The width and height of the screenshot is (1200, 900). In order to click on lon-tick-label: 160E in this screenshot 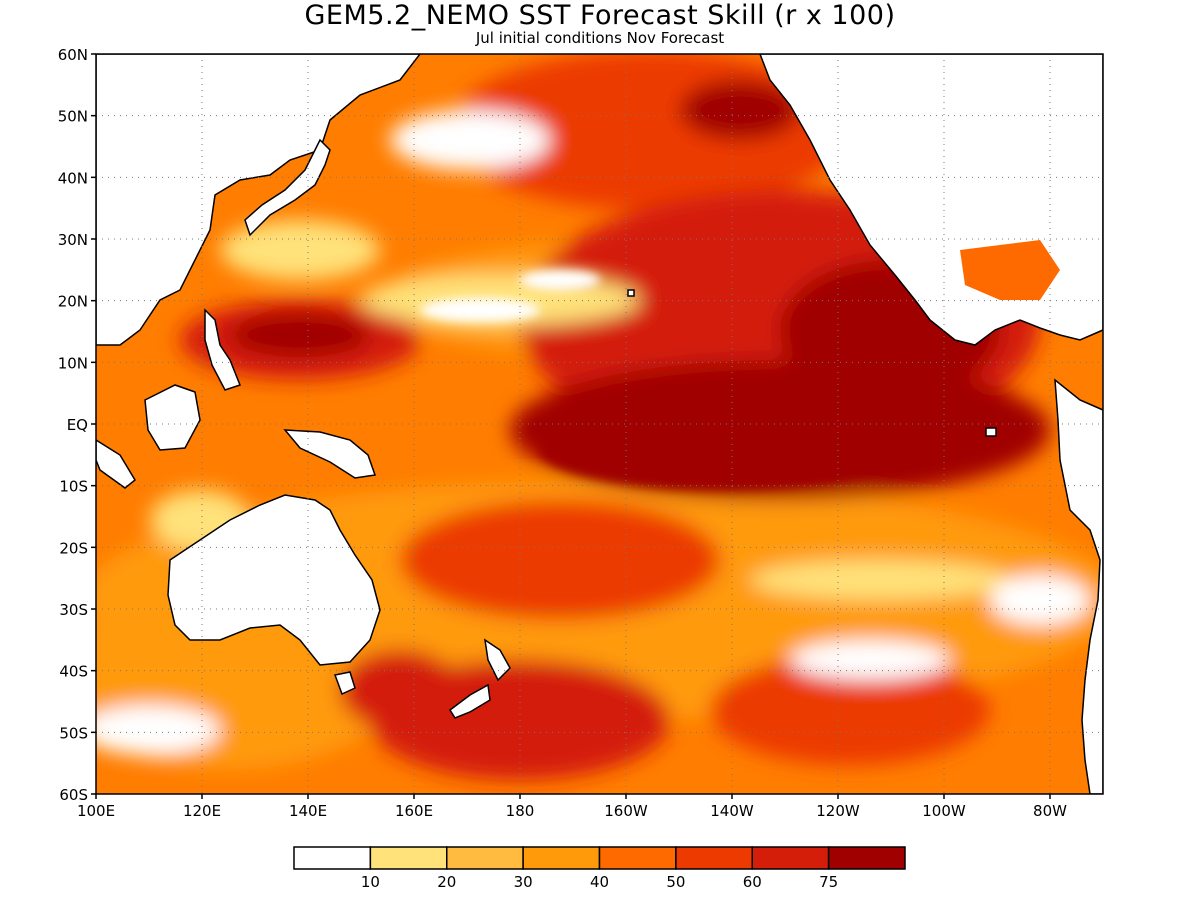, I will do `click(414, 811)`.